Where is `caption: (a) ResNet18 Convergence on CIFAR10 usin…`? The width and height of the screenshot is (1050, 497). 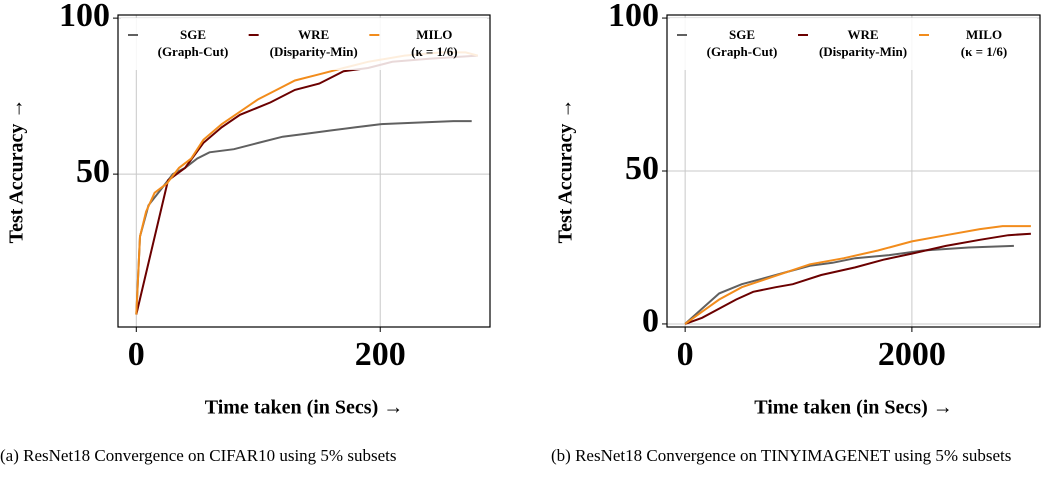 caption: (a) ResNet18 Convergence on CIFAR10 usin… is located at coordinates (198, 455).